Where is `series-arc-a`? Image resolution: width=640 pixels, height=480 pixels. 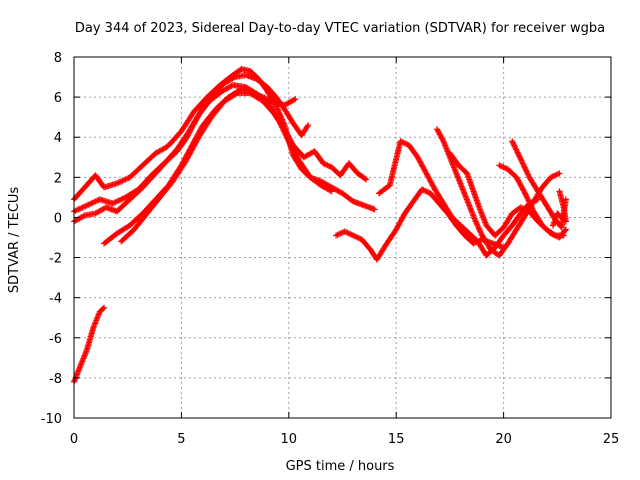
series-arc-a is located at coordinates (89, 344).